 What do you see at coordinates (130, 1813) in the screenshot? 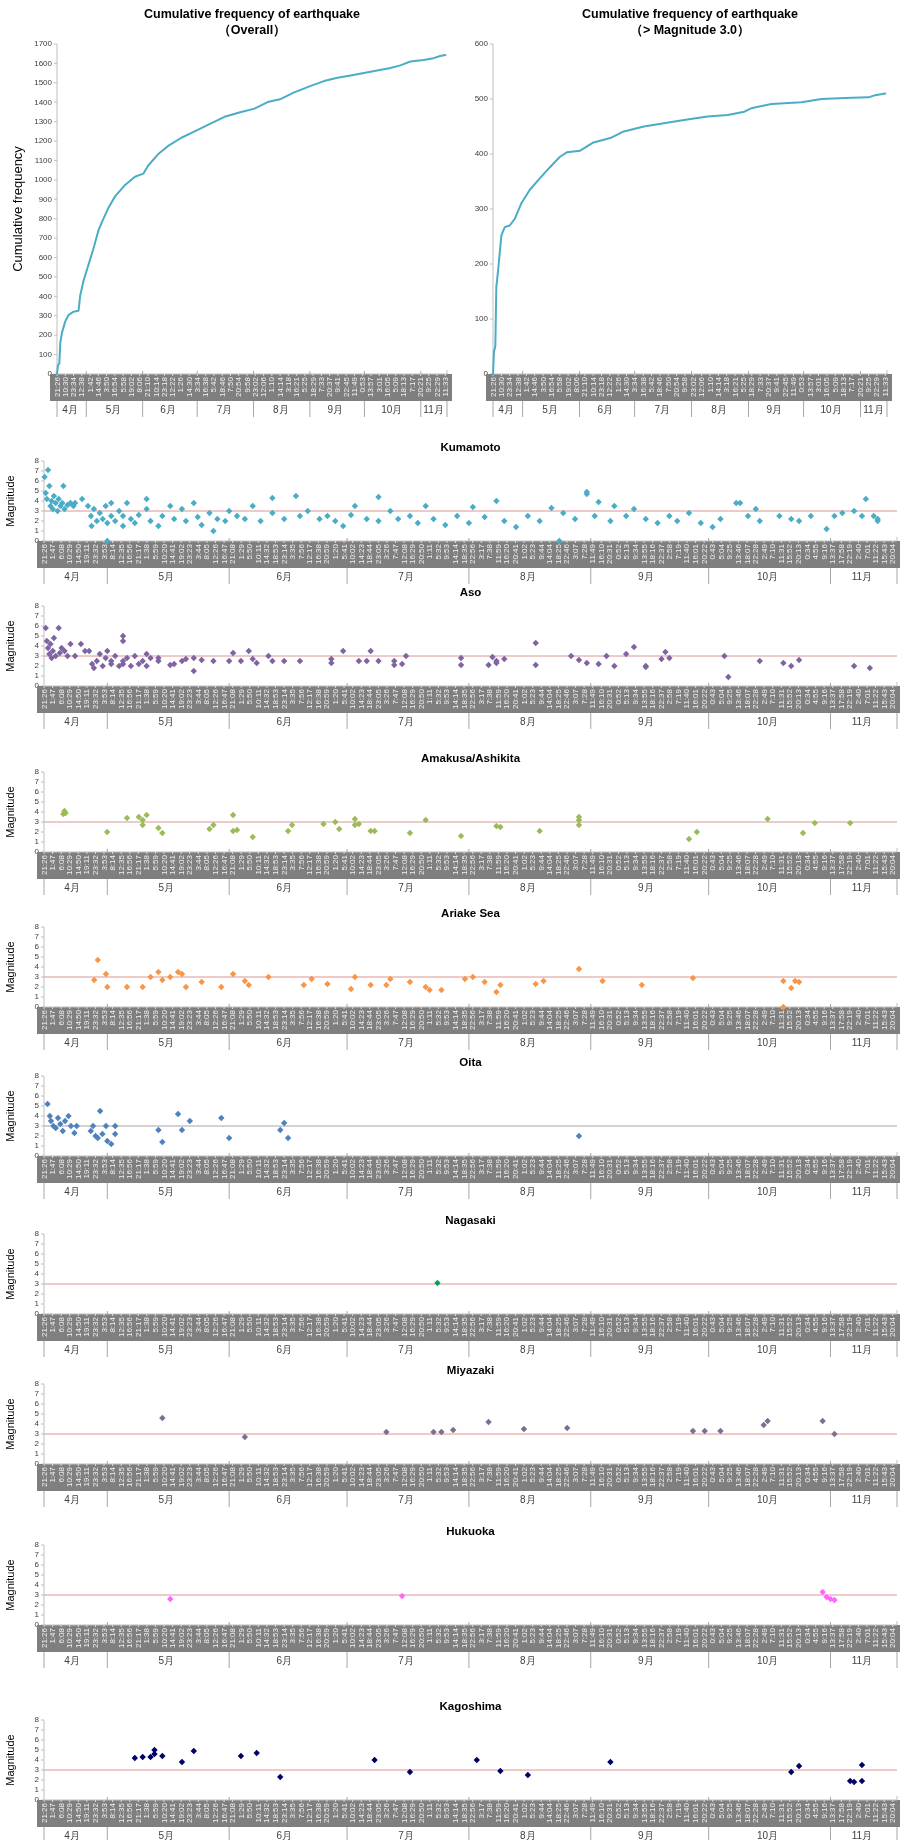
I see `x-tick-label: 16:56` at bounding box center [130, 1813].